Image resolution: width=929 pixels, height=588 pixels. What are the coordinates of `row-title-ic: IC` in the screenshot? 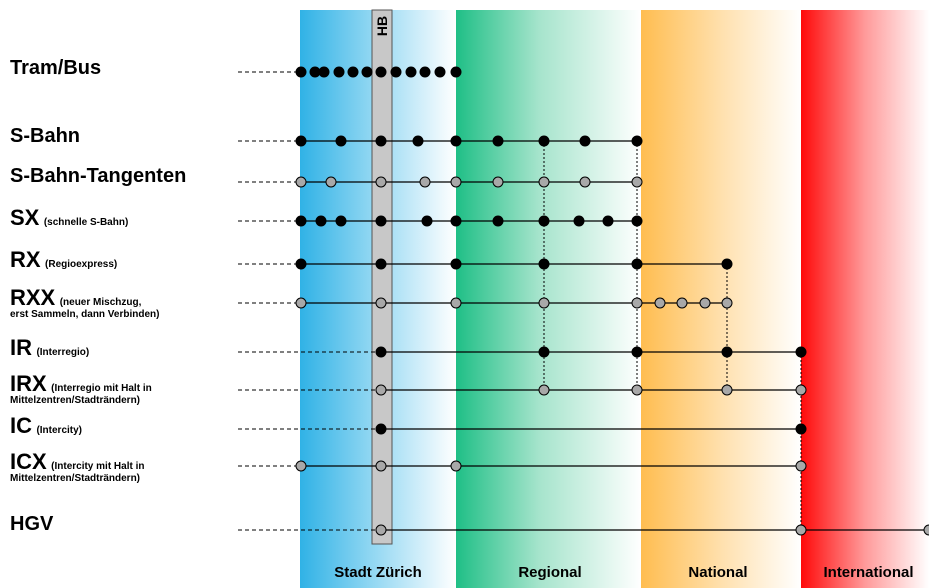 It's located at (21, 425).